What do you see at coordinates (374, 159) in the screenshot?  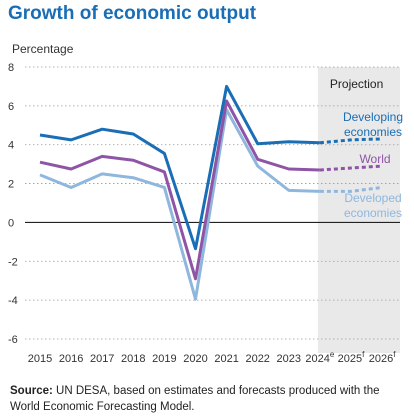 I see `series-label: World` at bounding box center [374, 159].